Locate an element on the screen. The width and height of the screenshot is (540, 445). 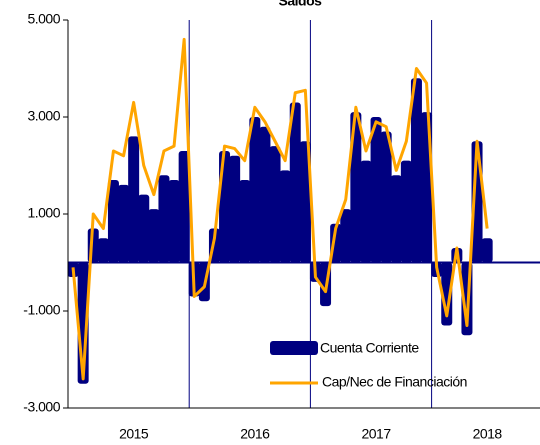
x-tick-label: 2016 is located at coordinates (255, 434).